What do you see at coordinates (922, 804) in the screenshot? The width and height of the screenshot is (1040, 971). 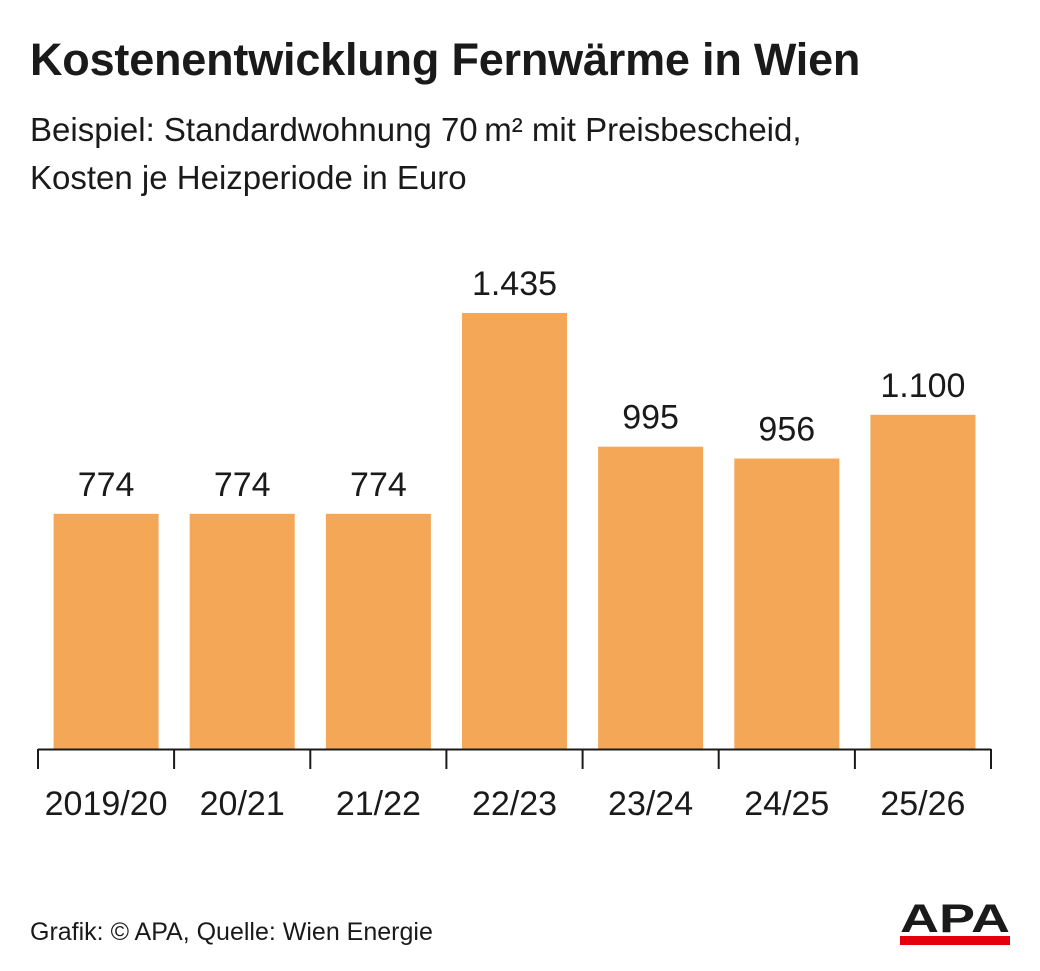 I see `x-tick-label: 25/26` at bounding box center [922, 804].